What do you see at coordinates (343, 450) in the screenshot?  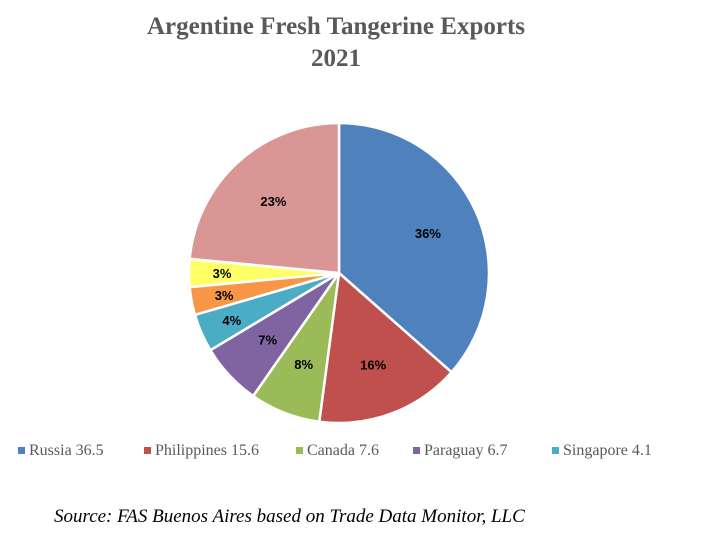 I see `legend-label: Canada 7.6` at bounding box center [343, 450].